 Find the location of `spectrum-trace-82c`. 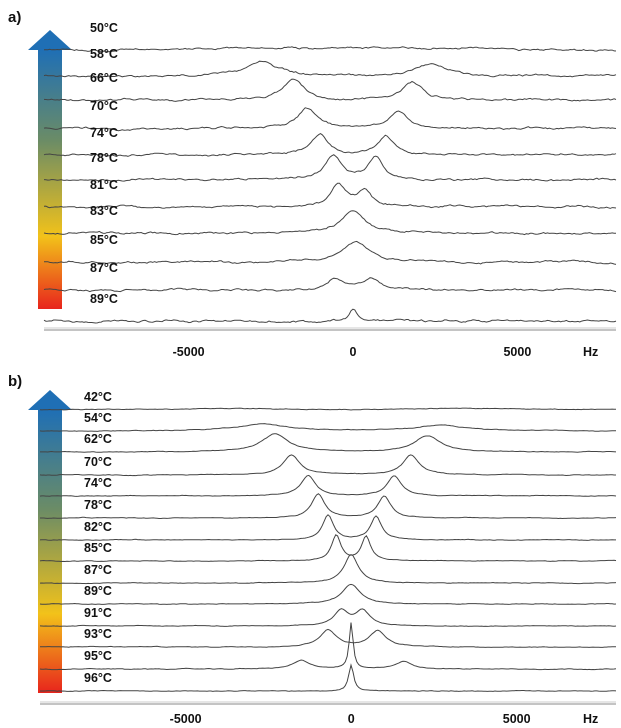

spectrum-trace-82c is located at coordinates (327, 527).